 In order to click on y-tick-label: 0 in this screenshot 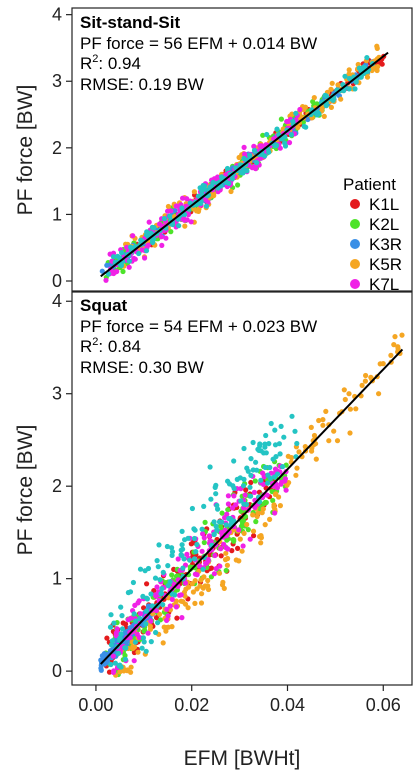, I will do `click(57, 281)`.